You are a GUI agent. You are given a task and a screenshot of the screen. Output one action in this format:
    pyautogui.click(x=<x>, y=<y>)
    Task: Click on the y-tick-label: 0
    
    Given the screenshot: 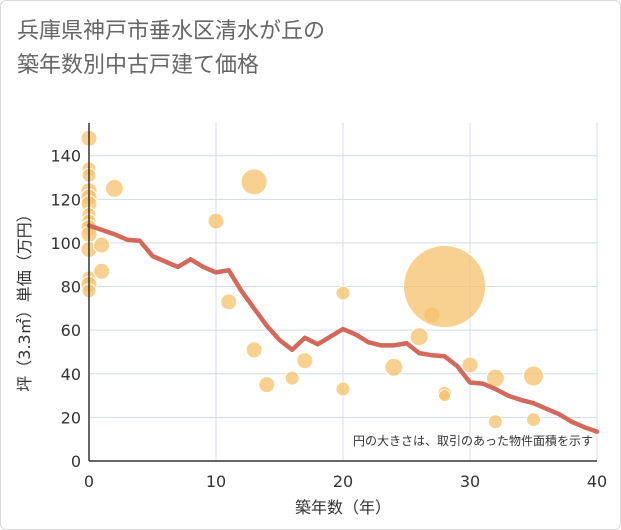 What is the action you would take?
    pyautogui.click(x=76, y=461)
    